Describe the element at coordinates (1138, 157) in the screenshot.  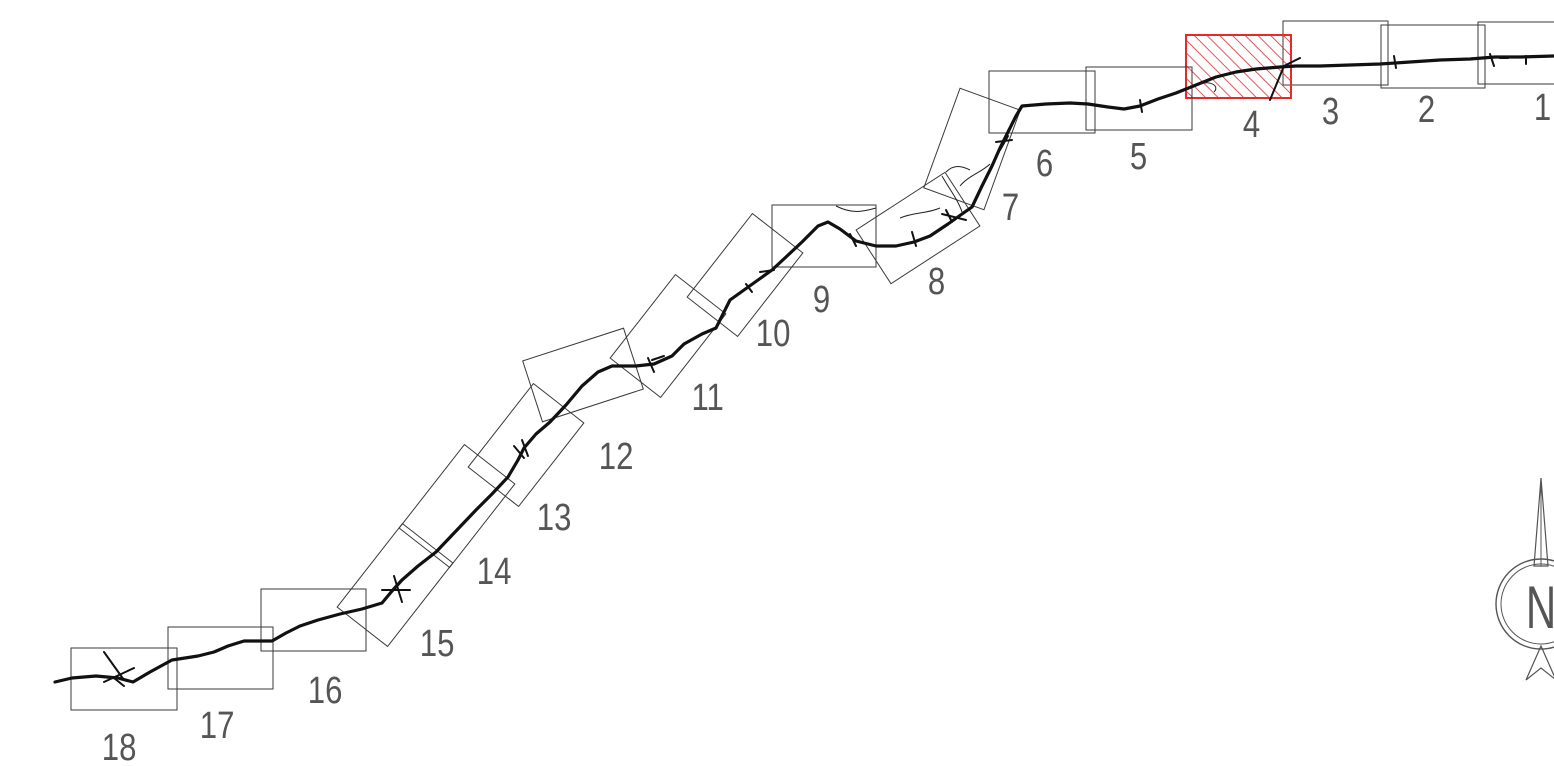
I see `sheet-label-5: 5` at that location.